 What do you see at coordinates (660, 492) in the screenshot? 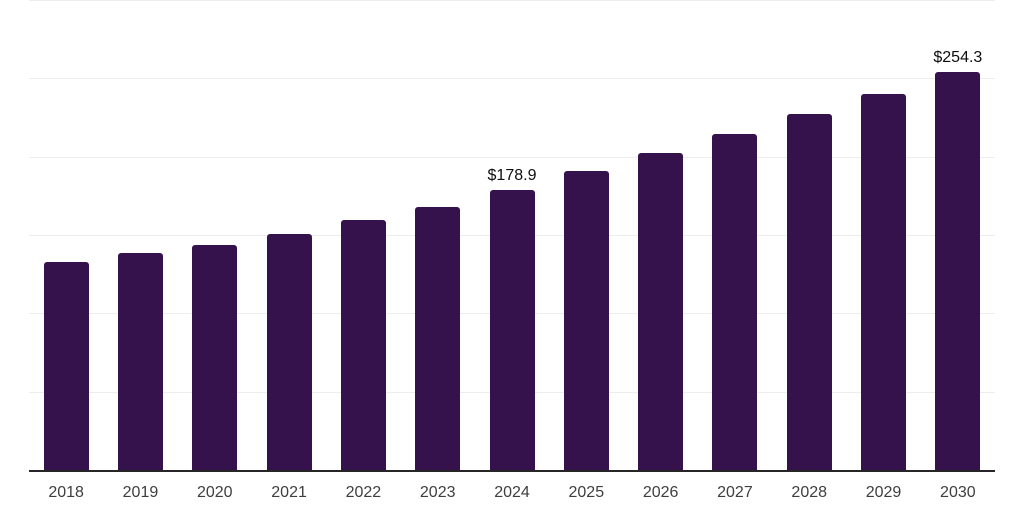
I see `x-tick-2026: 2026` at bounding box center [660, 492].